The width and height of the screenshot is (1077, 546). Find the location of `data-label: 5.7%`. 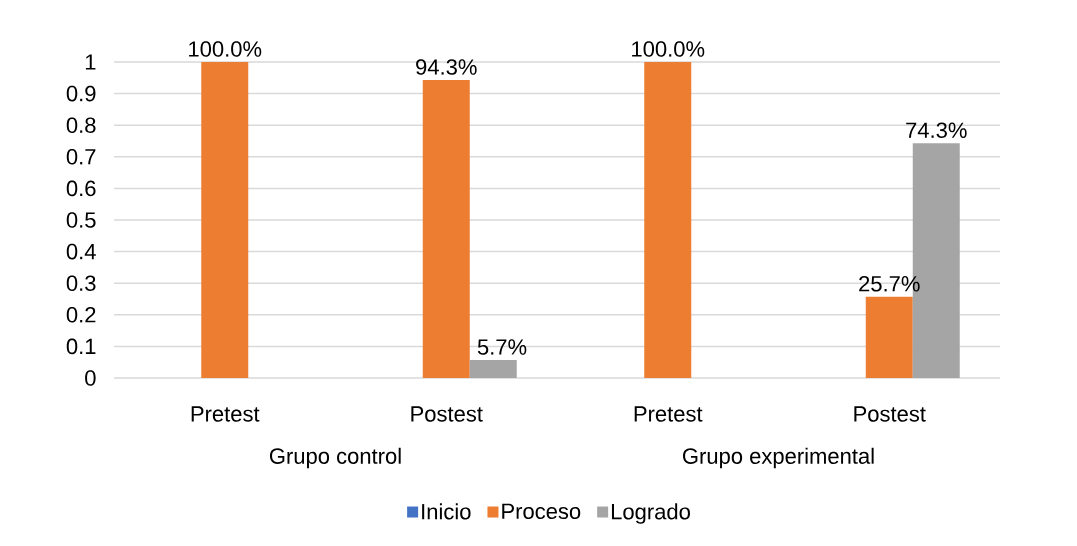

data-label: 5.7% is located at coordinates (502, 347).